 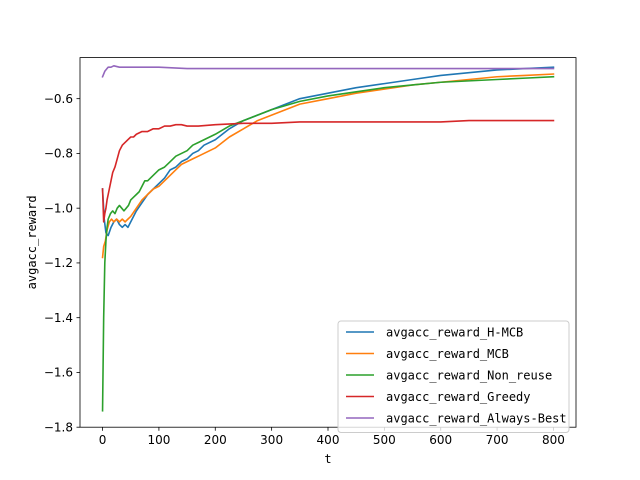 I want to click on x-tick-label: 100, so click(x=158, y=440).